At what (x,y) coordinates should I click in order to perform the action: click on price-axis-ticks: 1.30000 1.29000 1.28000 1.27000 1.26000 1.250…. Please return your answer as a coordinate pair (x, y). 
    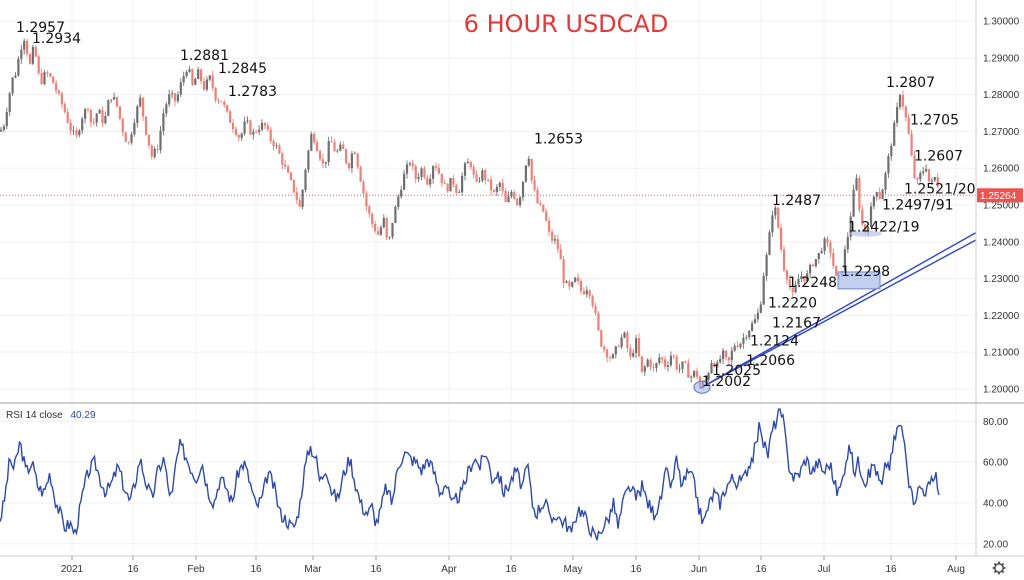
    Looking at the image, I should click on (1001, 206).